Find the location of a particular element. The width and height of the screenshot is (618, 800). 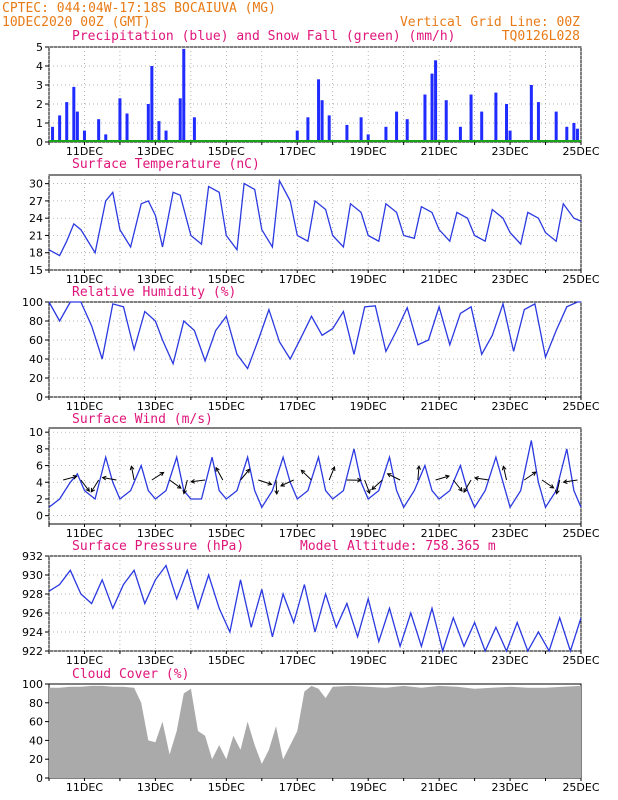

y-tick-label: 21 is located at coordinates (36, 235).